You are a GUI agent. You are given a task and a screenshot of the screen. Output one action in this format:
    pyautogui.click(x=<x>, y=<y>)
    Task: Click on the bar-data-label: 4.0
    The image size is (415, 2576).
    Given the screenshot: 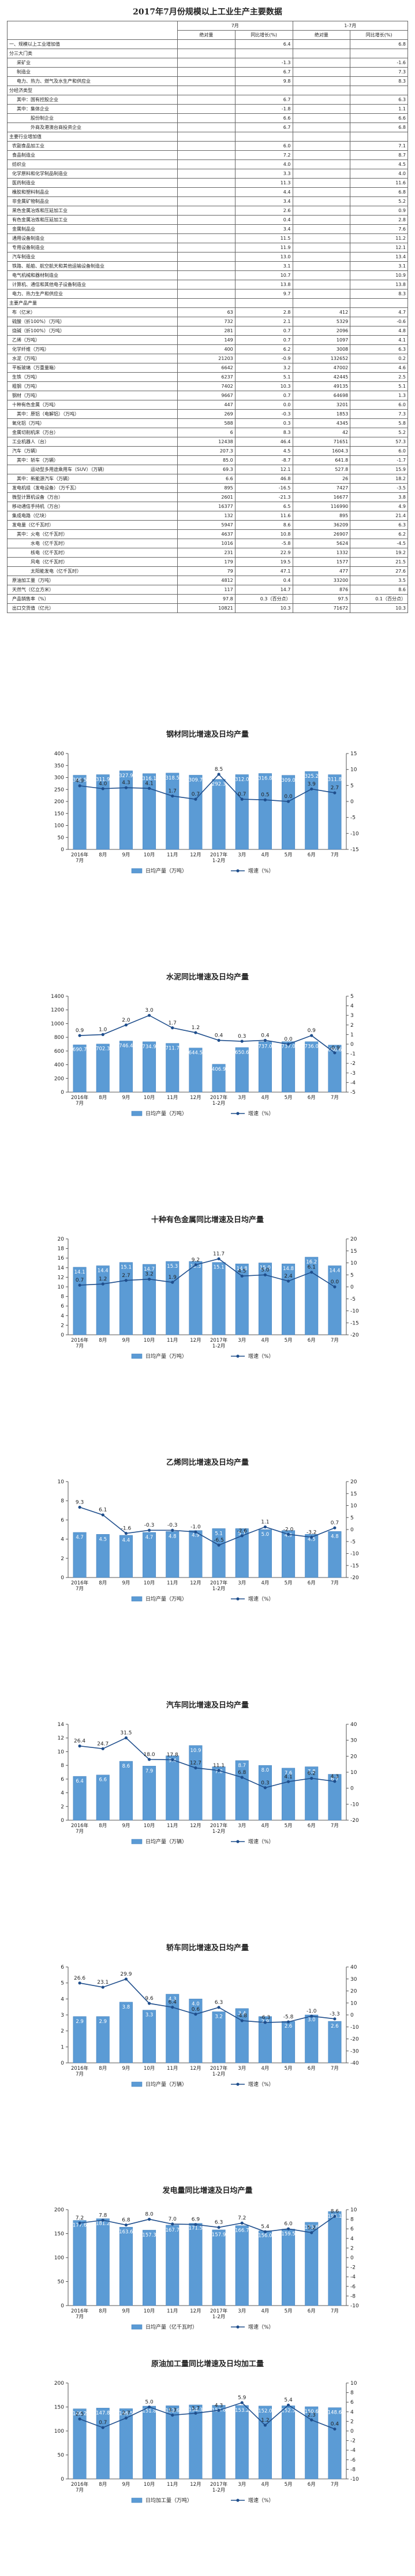 What is the action you would take?
    pyautogui.click(x=196, y=2004)
    